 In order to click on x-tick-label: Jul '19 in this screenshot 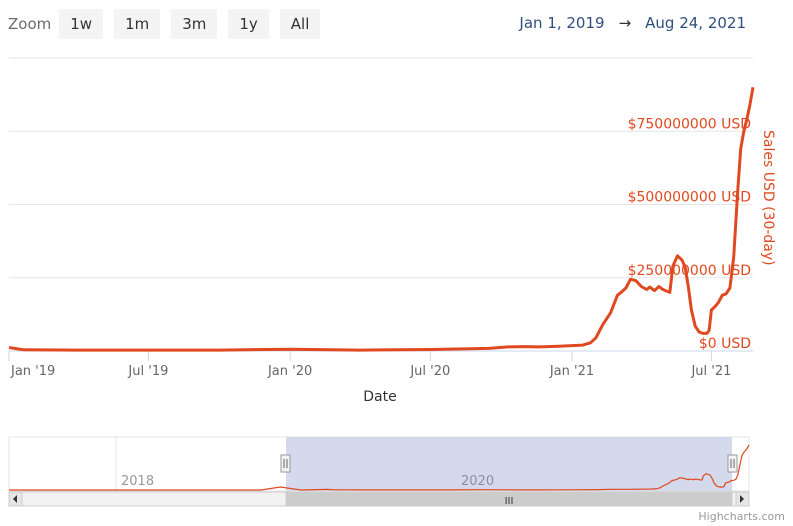, I will do `click(147, 371)`.